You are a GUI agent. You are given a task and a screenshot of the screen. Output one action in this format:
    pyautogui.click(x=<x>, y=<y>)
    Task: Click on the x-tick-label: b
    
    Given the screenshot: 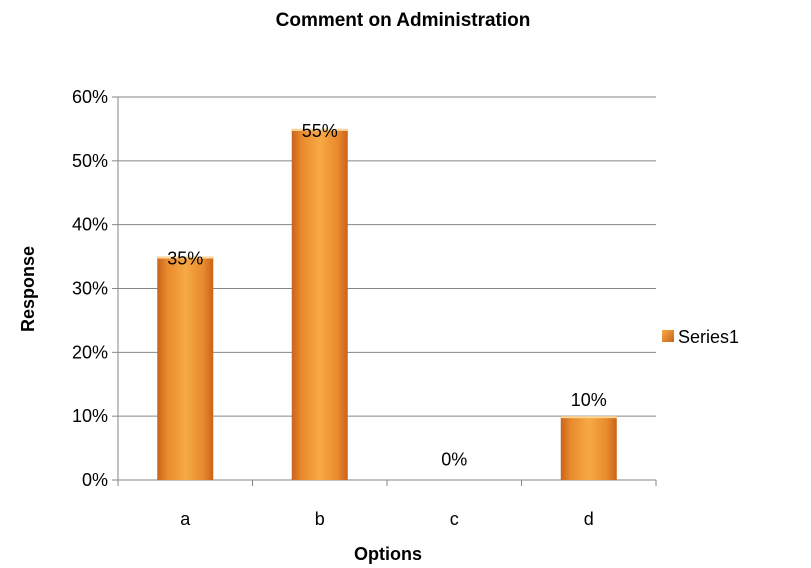 What is the action you would take?
    pyautogui.click(x=320, y=519)
    